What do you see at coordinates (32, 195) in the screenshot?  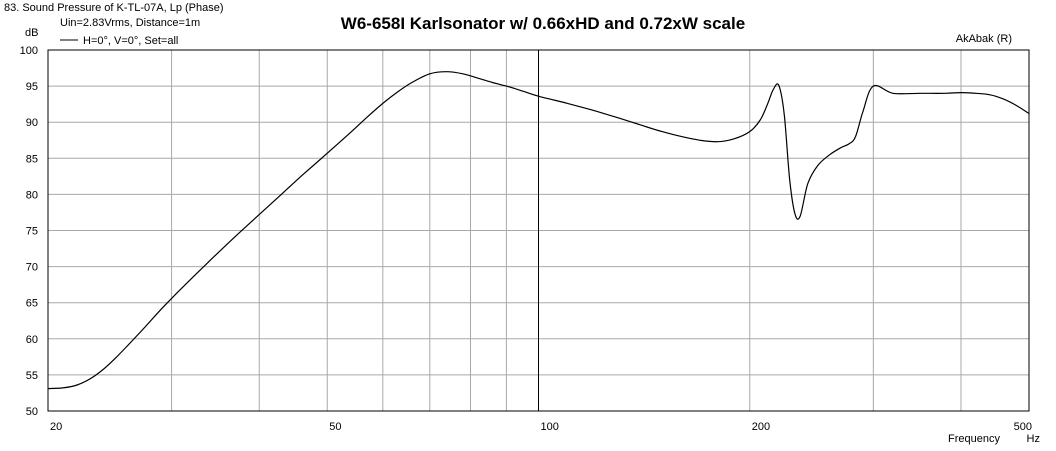 I see `y-tick-label: 80` at bounding box center [32, 195].